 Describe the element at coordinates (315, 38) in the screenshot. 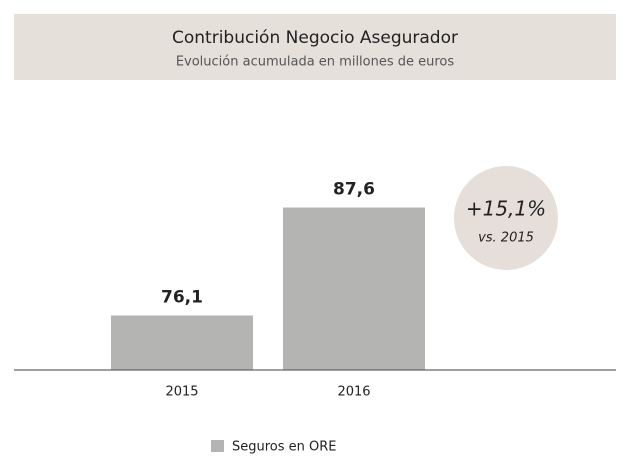

I see `chart-title: Contribución Negocio Asegurador` at that location.